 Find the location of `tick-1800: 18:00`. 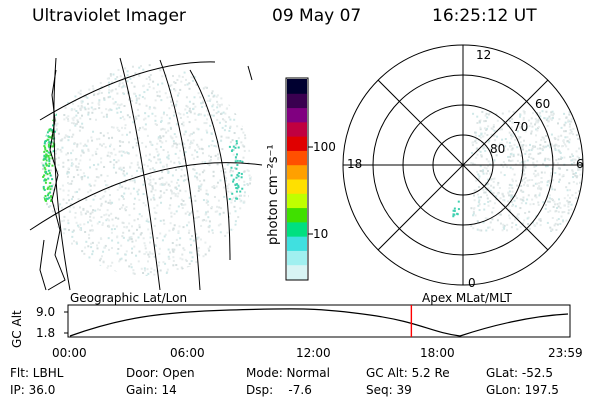

tick-1800: 18:00 is located at coordinates (437, 353).